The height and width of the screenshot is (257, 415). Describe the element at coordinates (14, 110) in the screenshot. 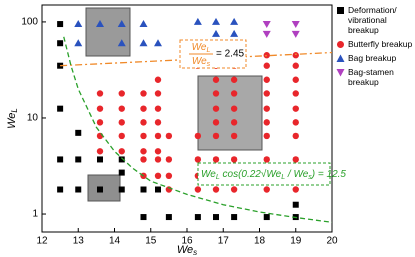

I see `y-axis-label-sub: L` at that location.